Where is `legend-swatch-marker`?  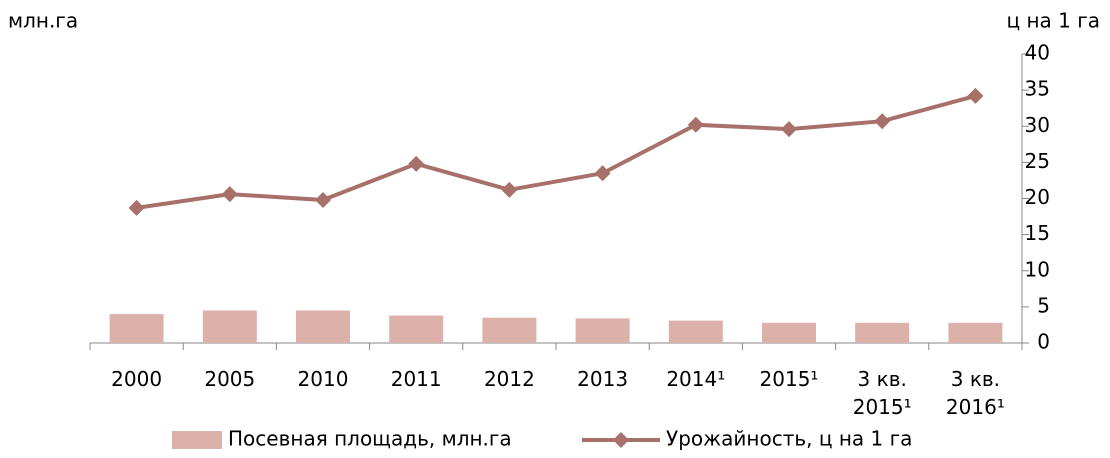
legend-swatch-marker is located at coordinates (621, 440).